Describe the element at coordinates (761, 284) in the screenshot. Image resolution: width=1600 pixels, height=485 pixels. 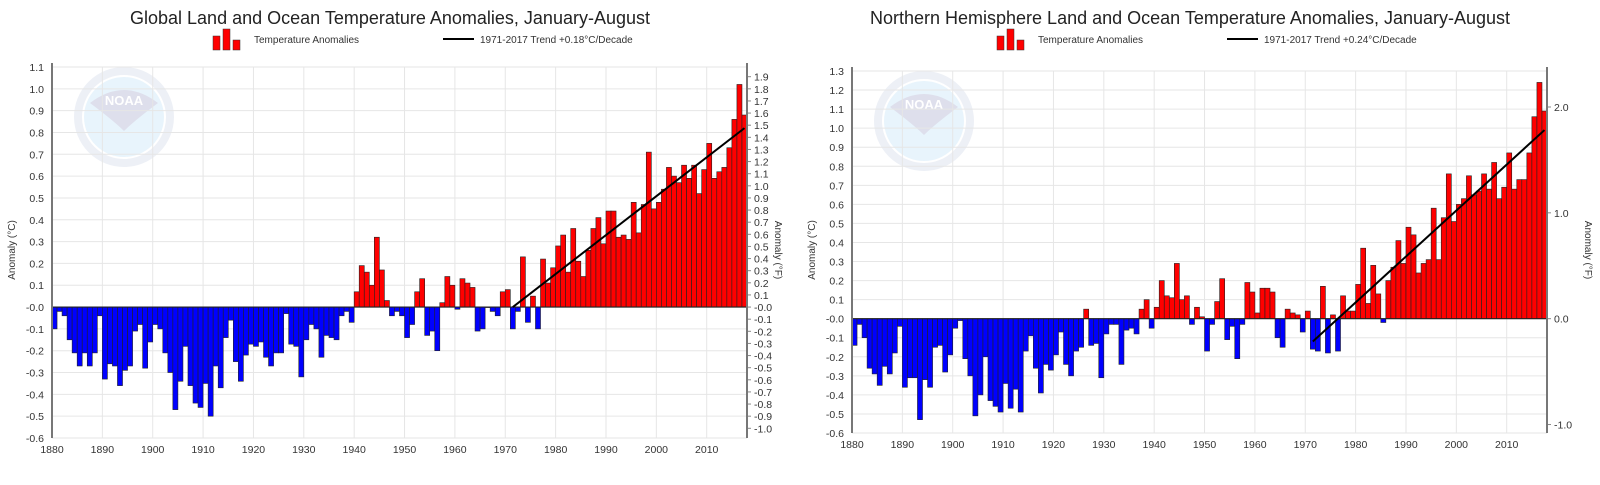
I see `y-right-tick-label: 0.2` at that location.